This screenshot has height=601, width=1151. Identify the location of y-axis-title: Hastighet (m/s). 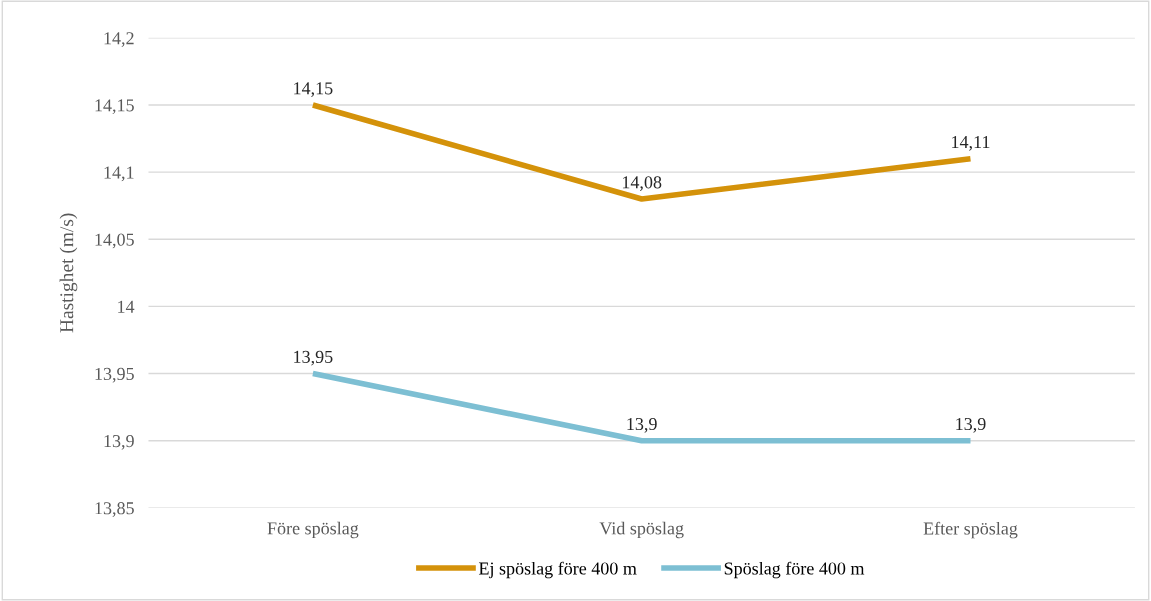
(68, 273).